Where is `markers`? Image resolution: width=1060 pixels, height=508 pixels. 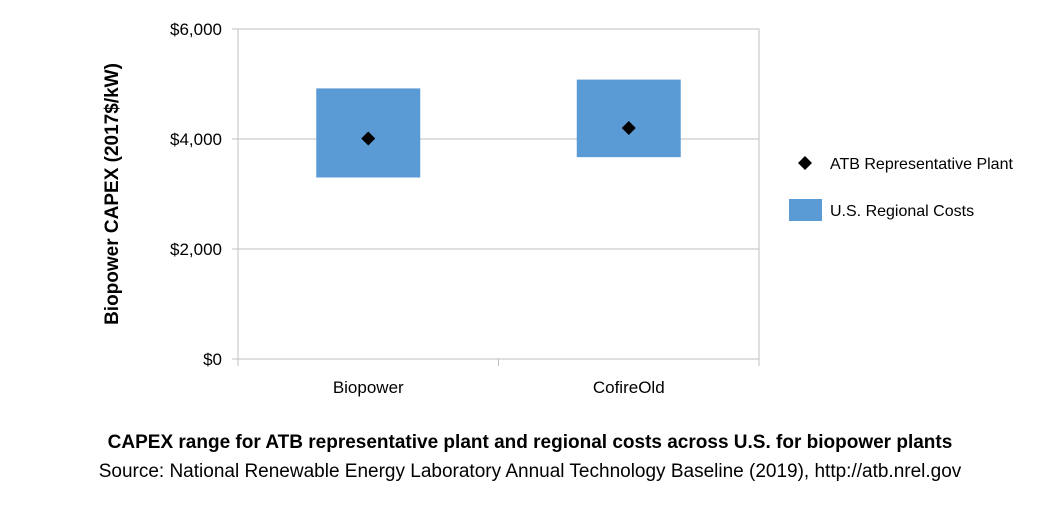
markers is located at coordinates (498, 133).